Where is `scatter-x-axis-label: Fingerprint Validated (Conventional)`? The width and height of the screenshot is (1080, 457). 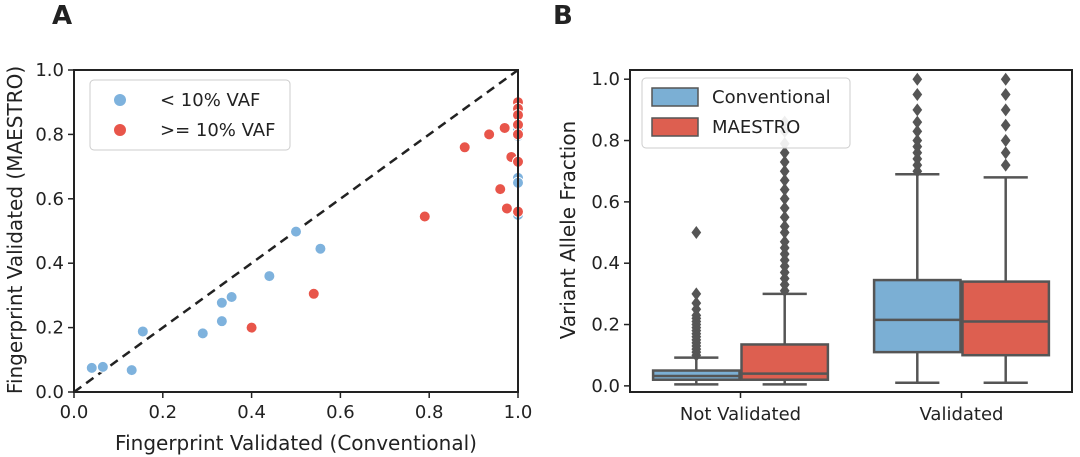 scatter-x-axis-label: Fingerprint Validated (Conventional) is located at coordinates (296, 443).